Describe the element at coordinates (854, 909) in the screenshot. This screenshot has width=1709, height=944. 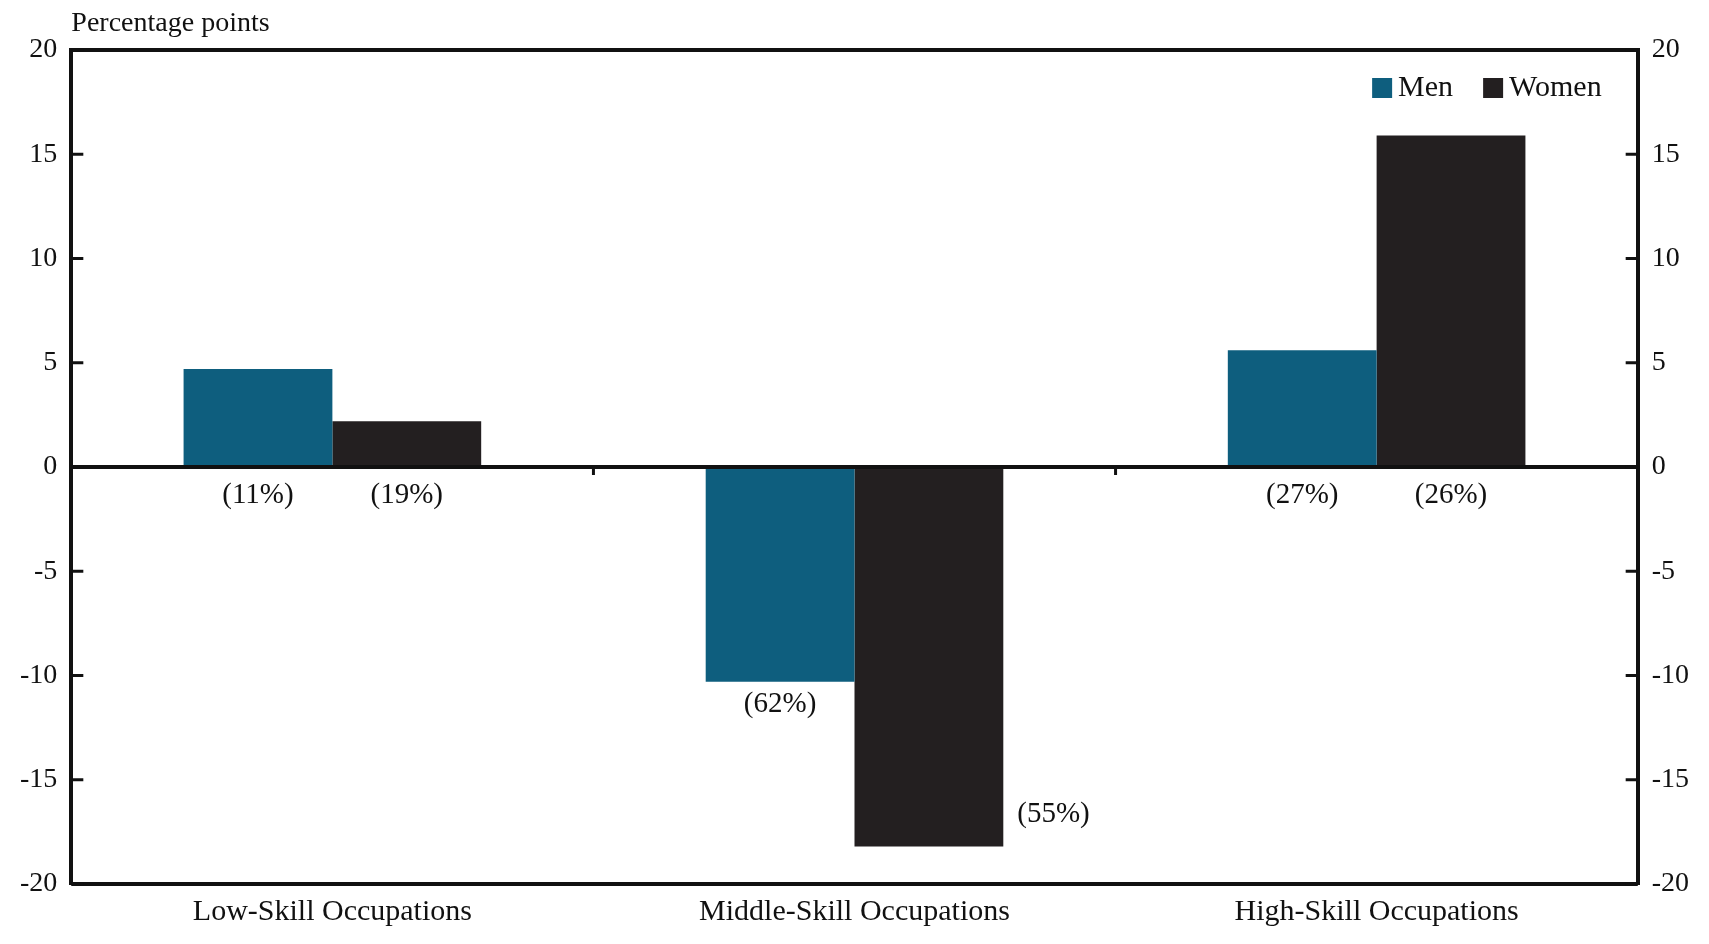
I see `x-tick-label: Middle-Skill Occupations` at that location.